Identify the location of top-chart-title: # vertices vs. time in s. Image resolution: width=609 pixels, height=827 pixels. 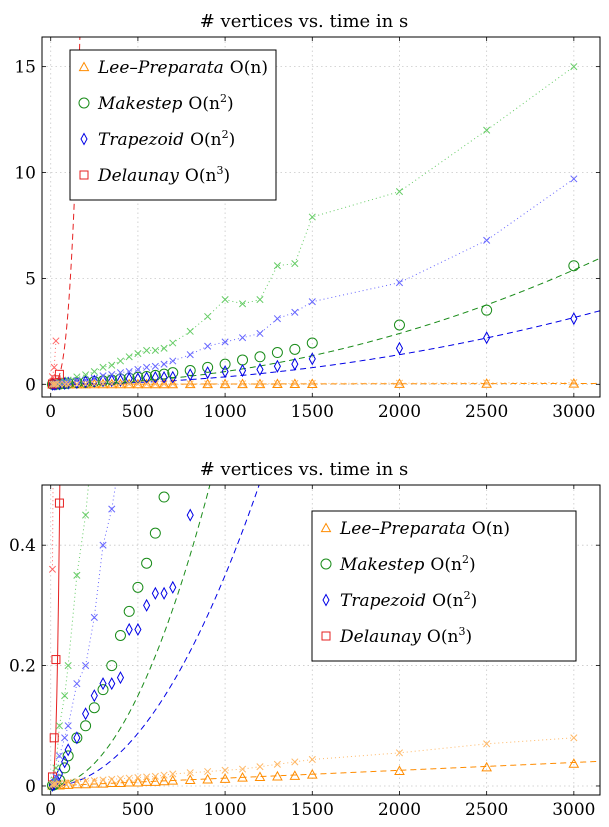
(304, 21).